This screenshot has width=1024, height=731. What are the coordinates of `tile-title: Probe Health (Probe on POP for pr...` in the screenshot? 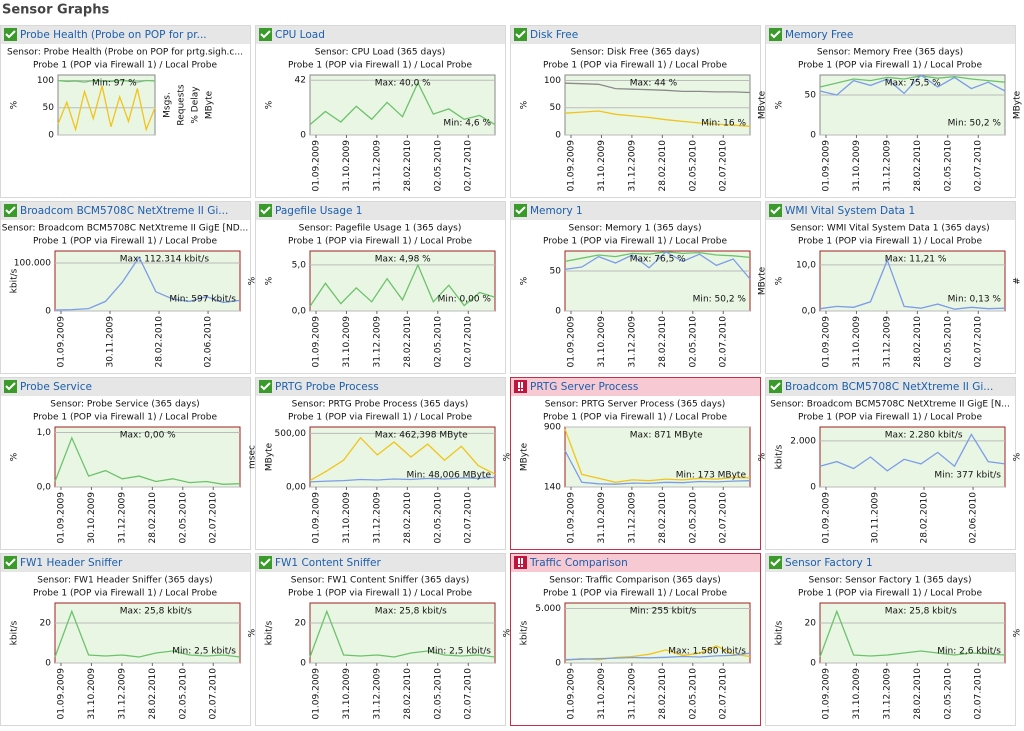 It's located at (113, 35).